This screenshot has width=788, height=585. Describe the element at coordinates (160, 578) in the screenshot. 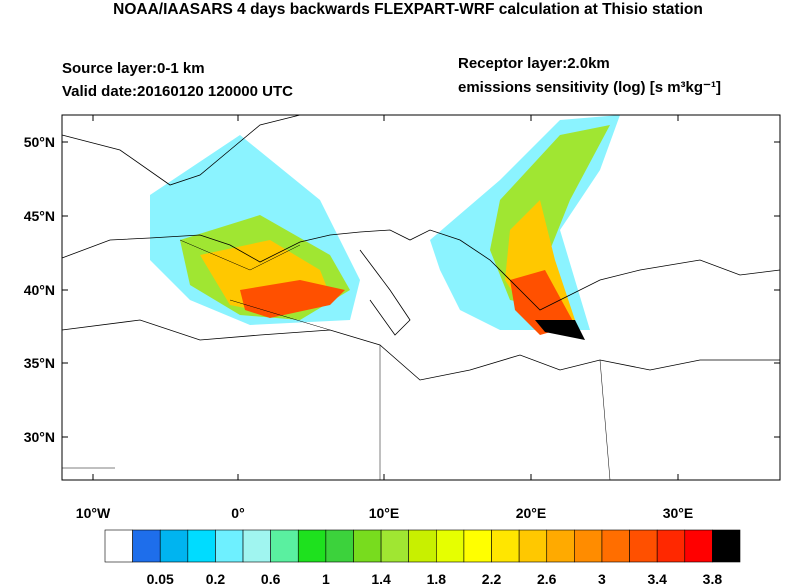

I see `colorbar-label: 0.05` at that location.